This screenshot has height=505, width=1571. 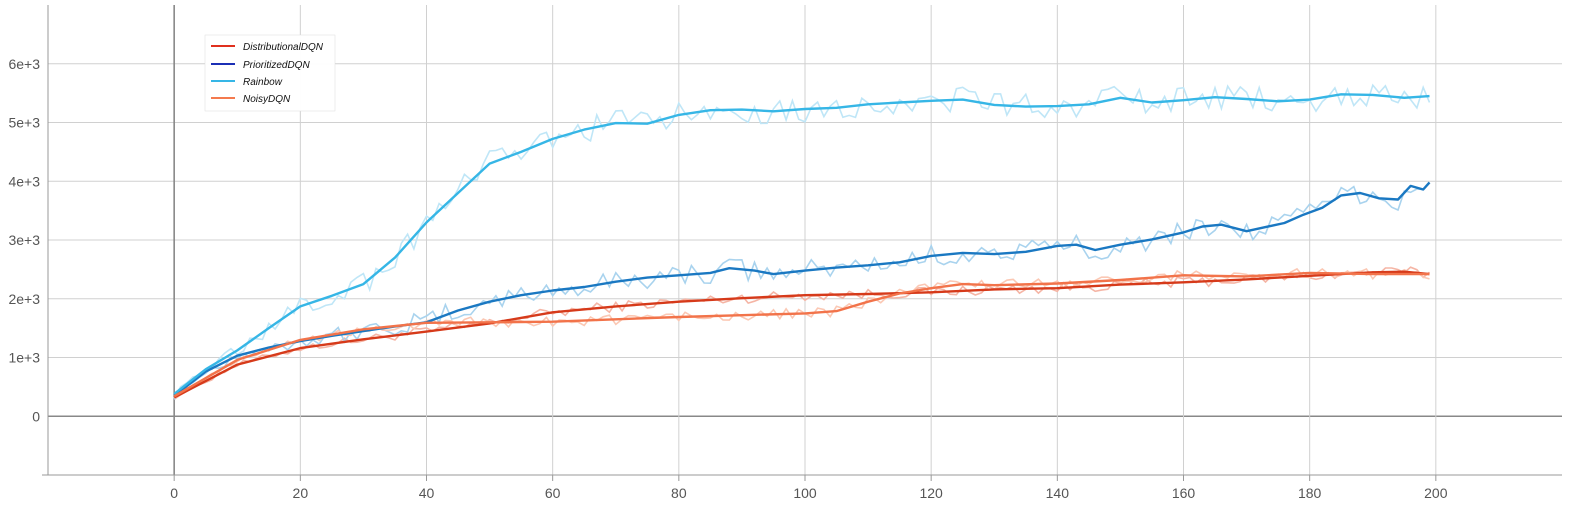 What do you see at coordinates (24, 299) in the screenshot?
I see `y-tick-label: 2e+3` at bounding box center [24, 299].